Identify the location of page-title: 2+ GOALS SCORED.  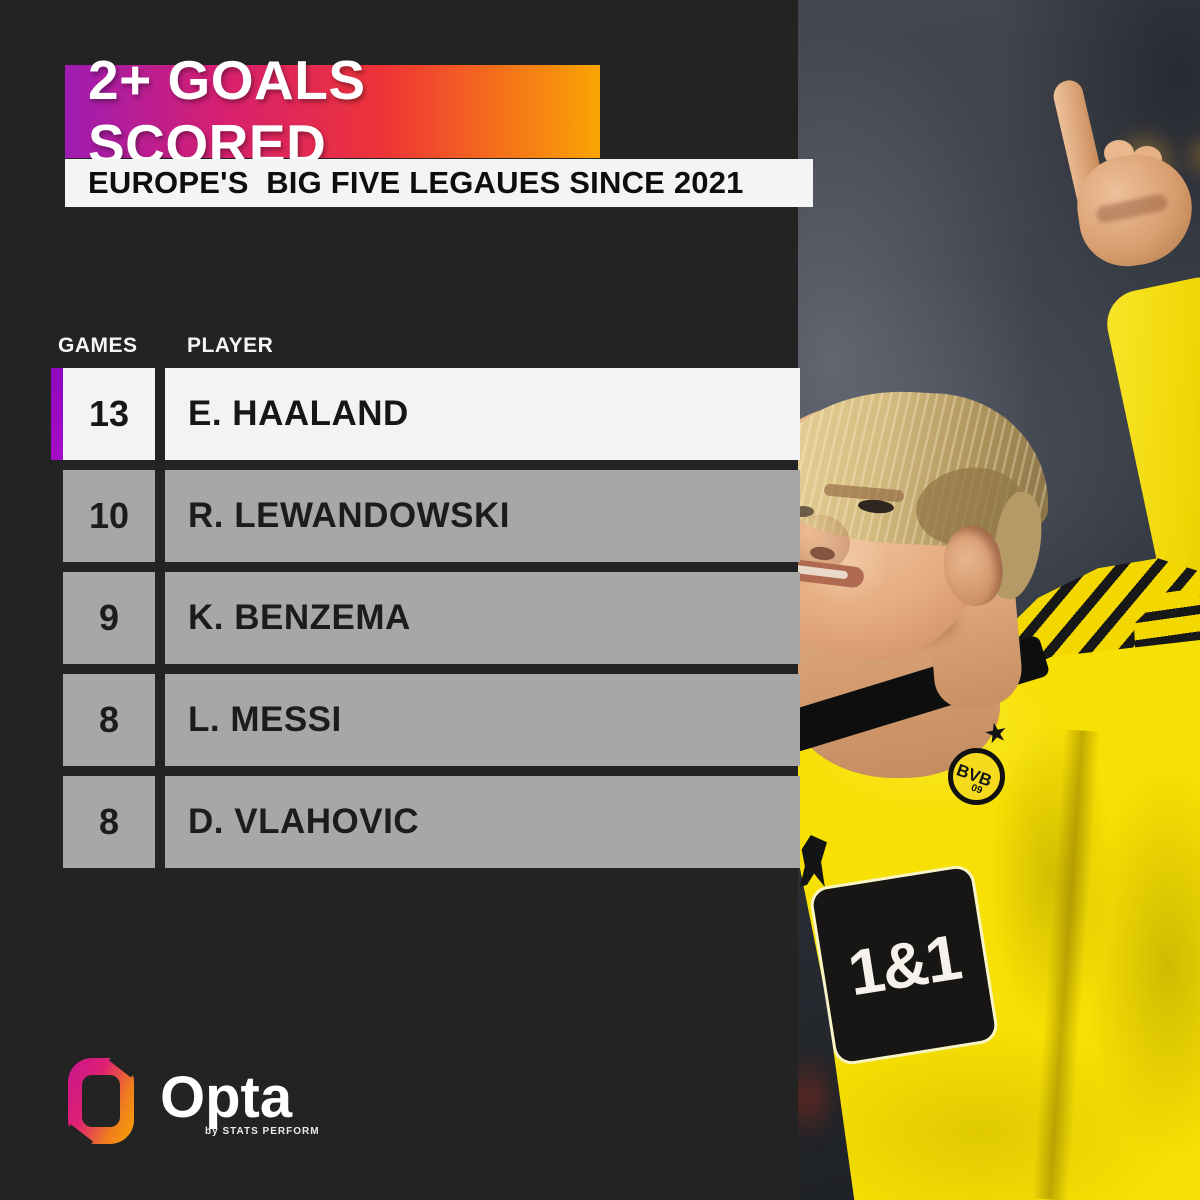
(227, 111).